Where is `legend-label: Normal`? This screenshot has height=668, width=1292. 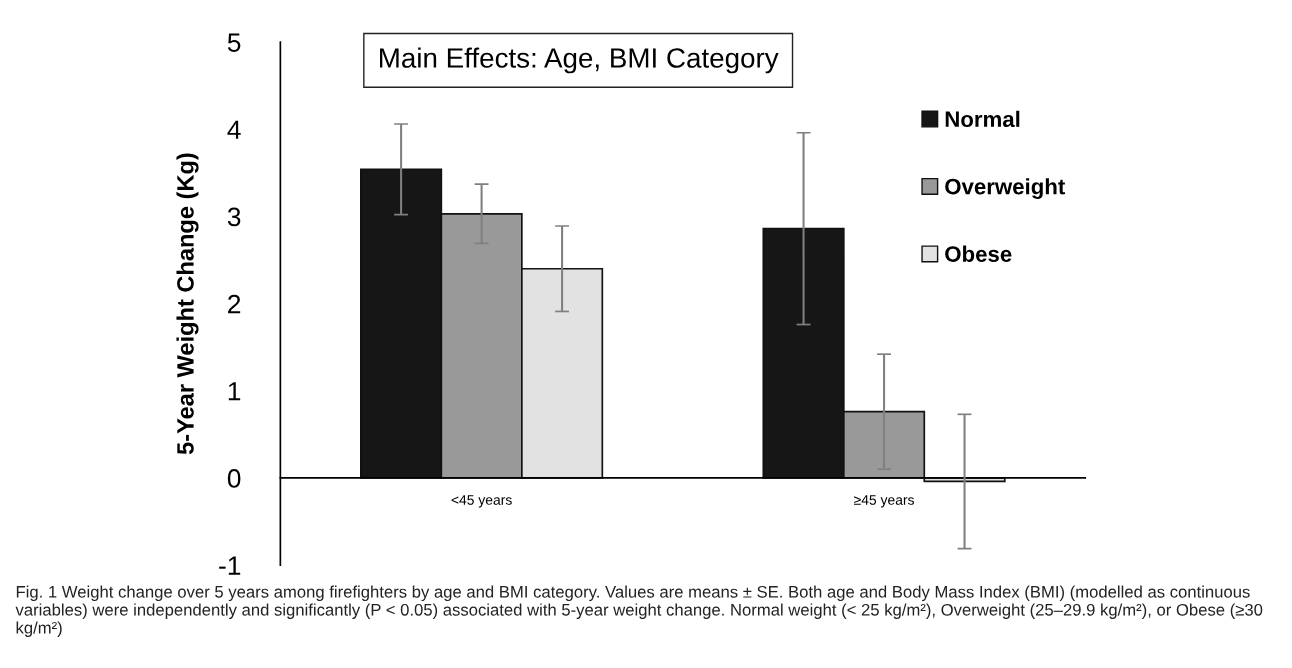
legend-label: Normal is located at coordinates (982, 119).